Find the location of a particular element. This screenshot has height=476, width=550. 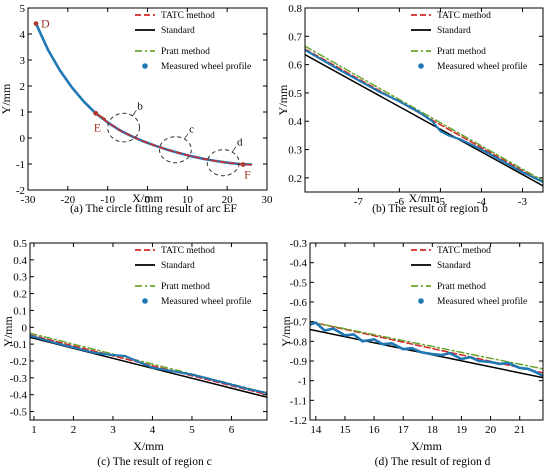

point-label-d: D is located at coordinates (45, 24).